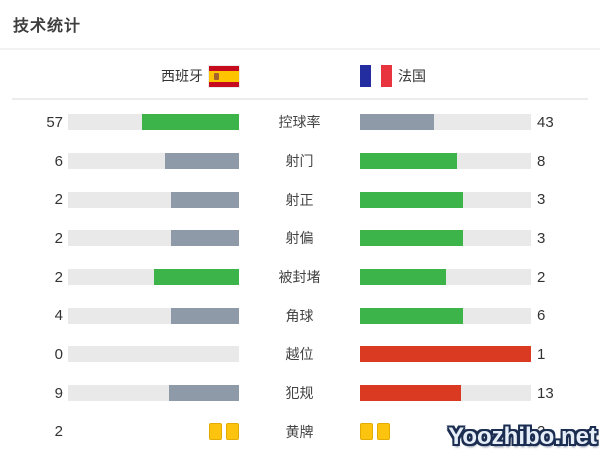 The image size is (600, 453). I want to click on away-team-header: 法国, so click(393, 76).